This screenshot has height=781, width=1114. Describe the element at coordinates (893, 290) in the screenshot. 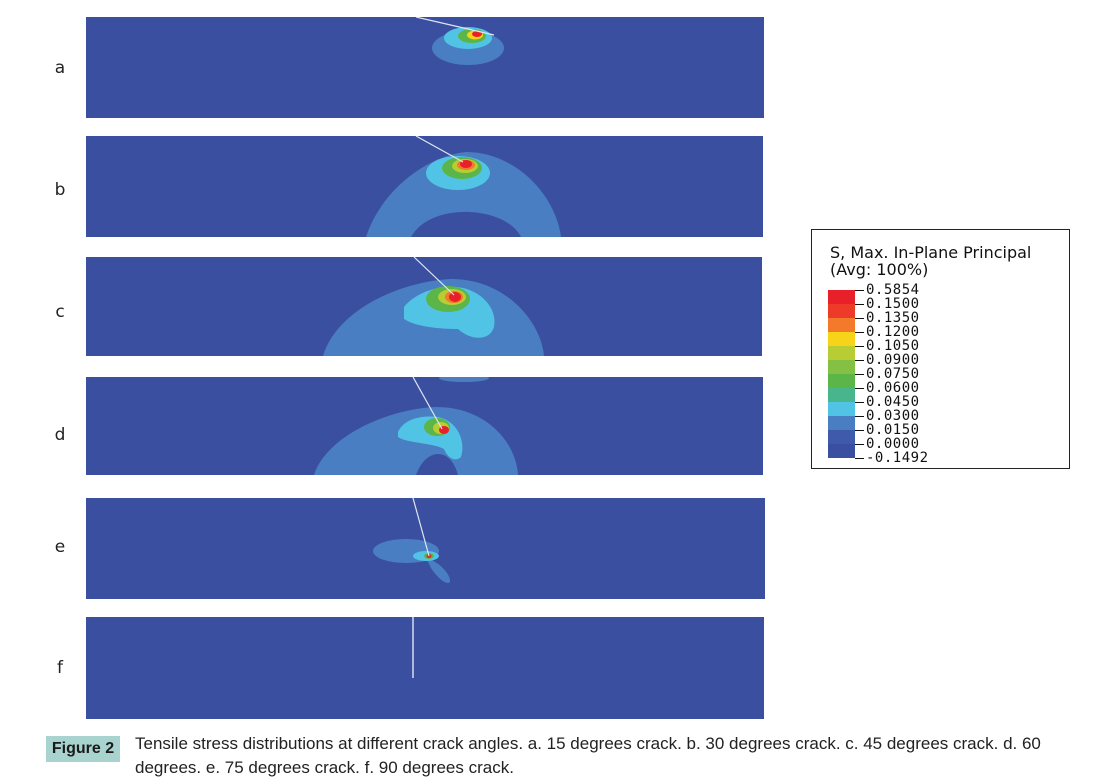

I see `legend-tick-label: 0.5854` at that location.